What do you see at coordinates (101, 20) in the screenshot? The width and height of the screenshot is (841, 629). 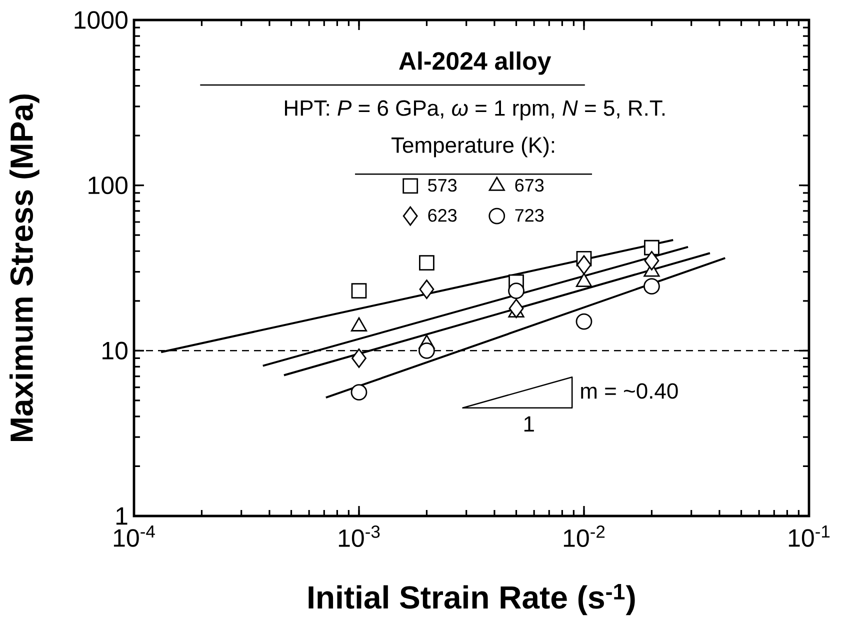 I see `y-tick-label: 1000` at bounding box center [101, 20].